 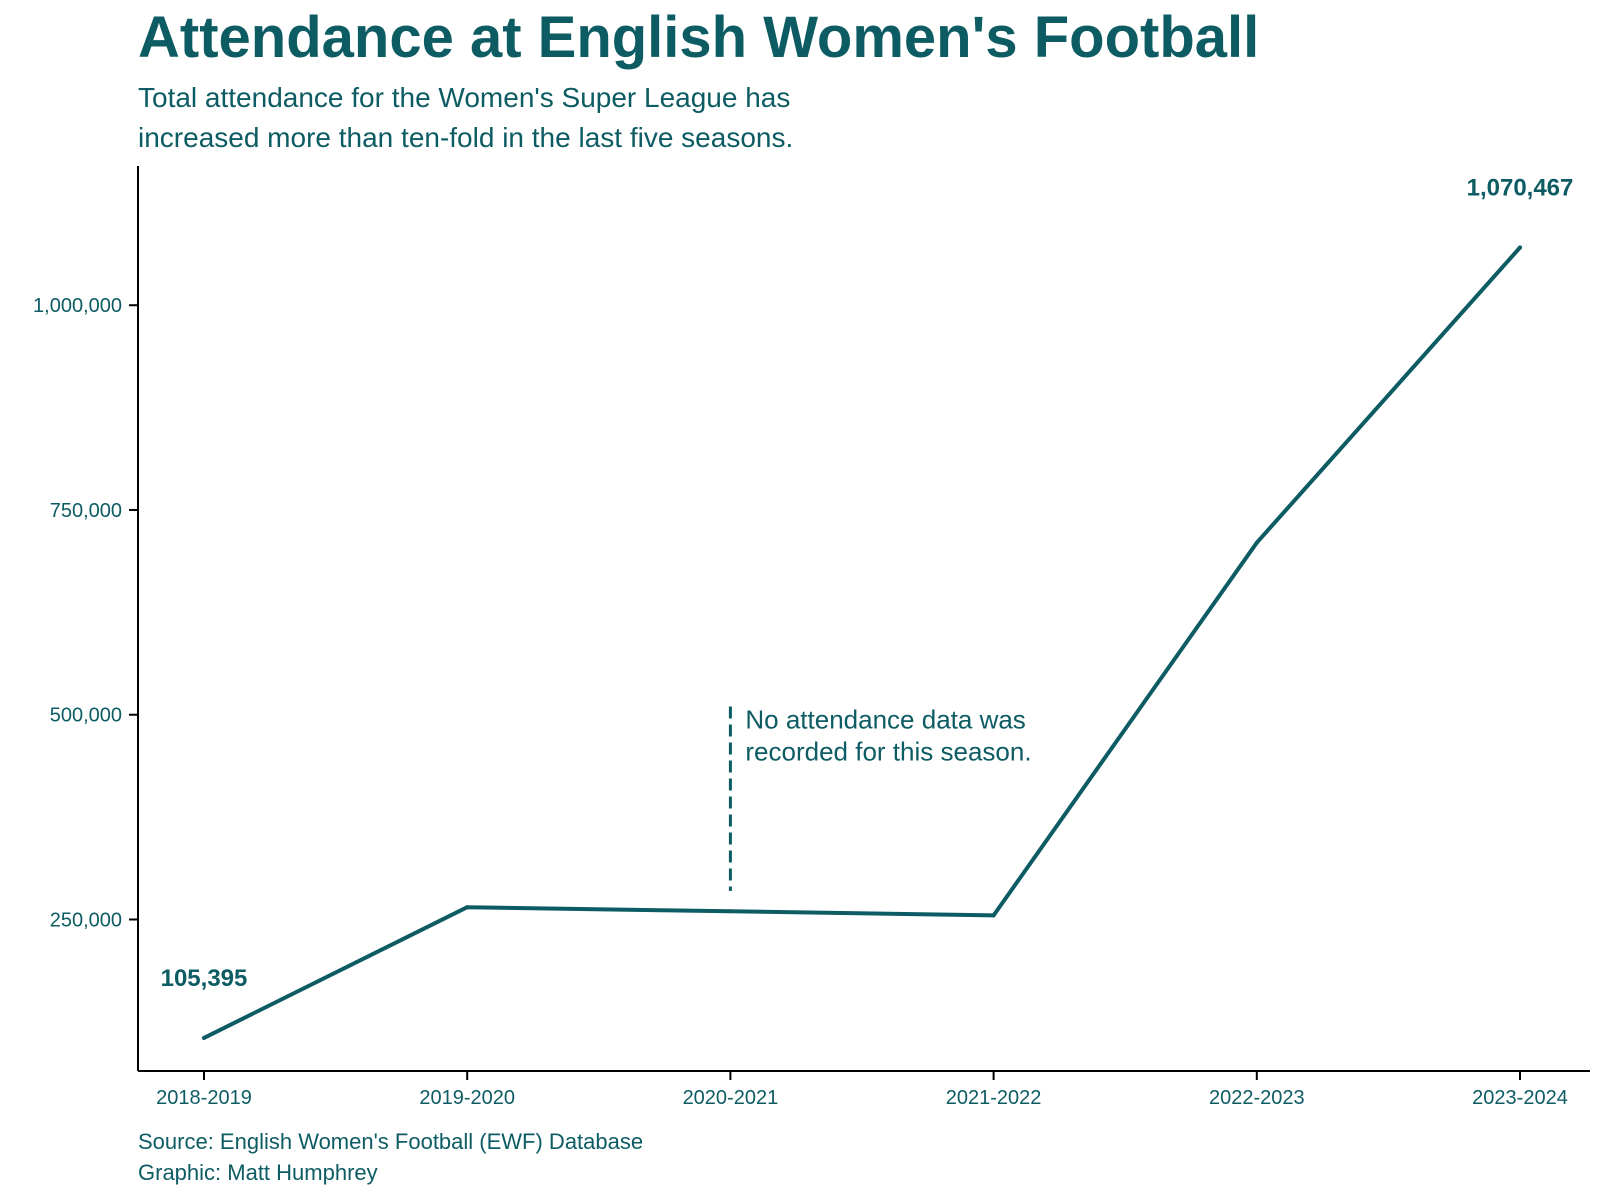 What do you see at coordinates (731, 1098) in the screenshot?
I see `x-tick-label: 2020-2021` at bounding box center [731, 1098].